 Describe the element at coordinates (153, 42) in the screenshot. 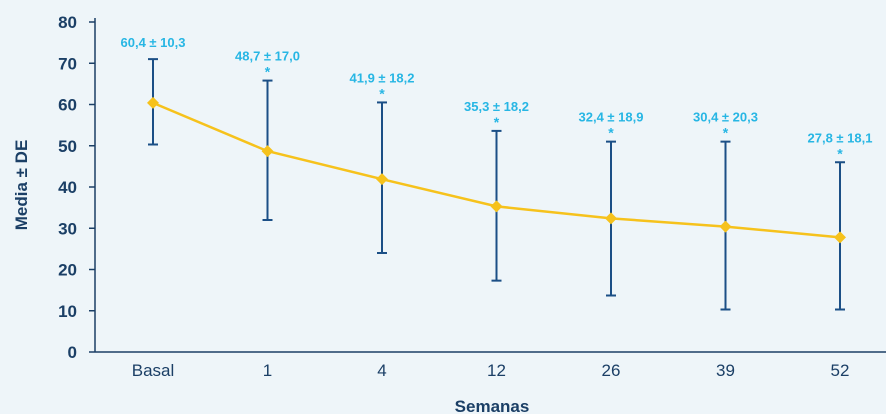

I see `data-label: 60,4 ± 10,3` at that location.